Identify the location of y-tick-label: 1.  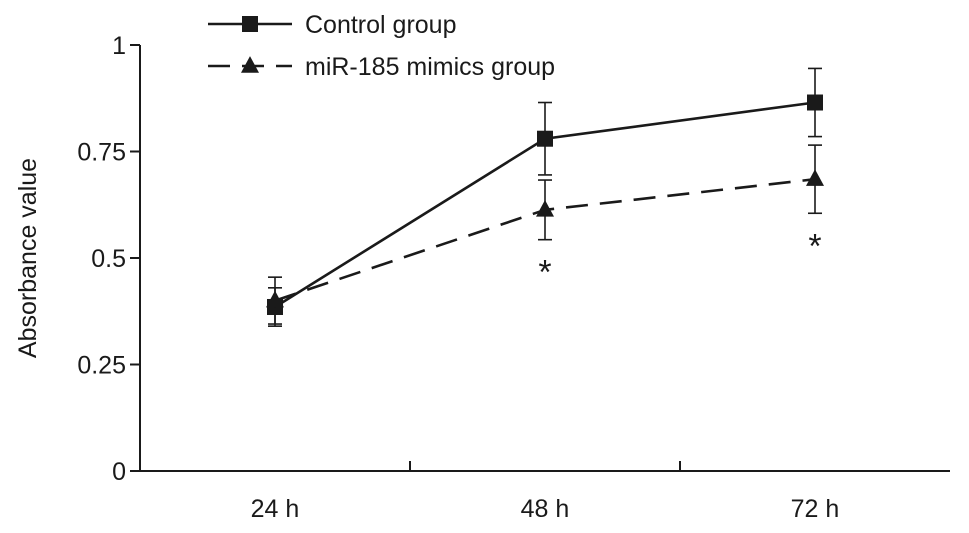
(119, 46).